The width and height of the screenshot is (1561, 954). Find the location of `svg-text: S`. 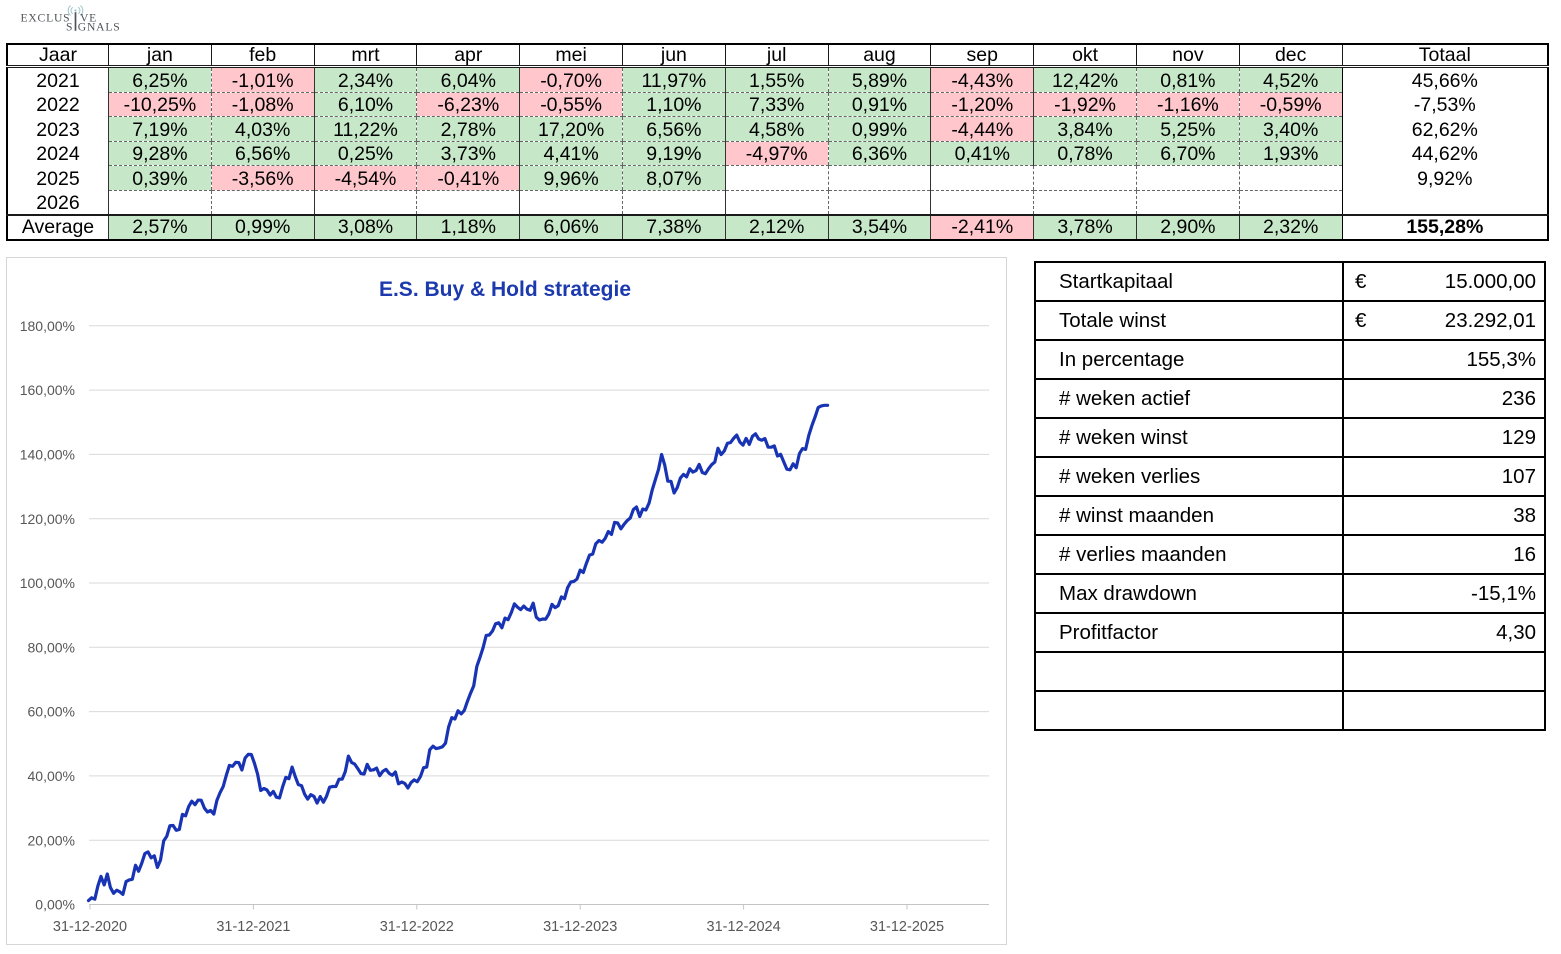

svg-text: S is located at coordinates (69, 27).